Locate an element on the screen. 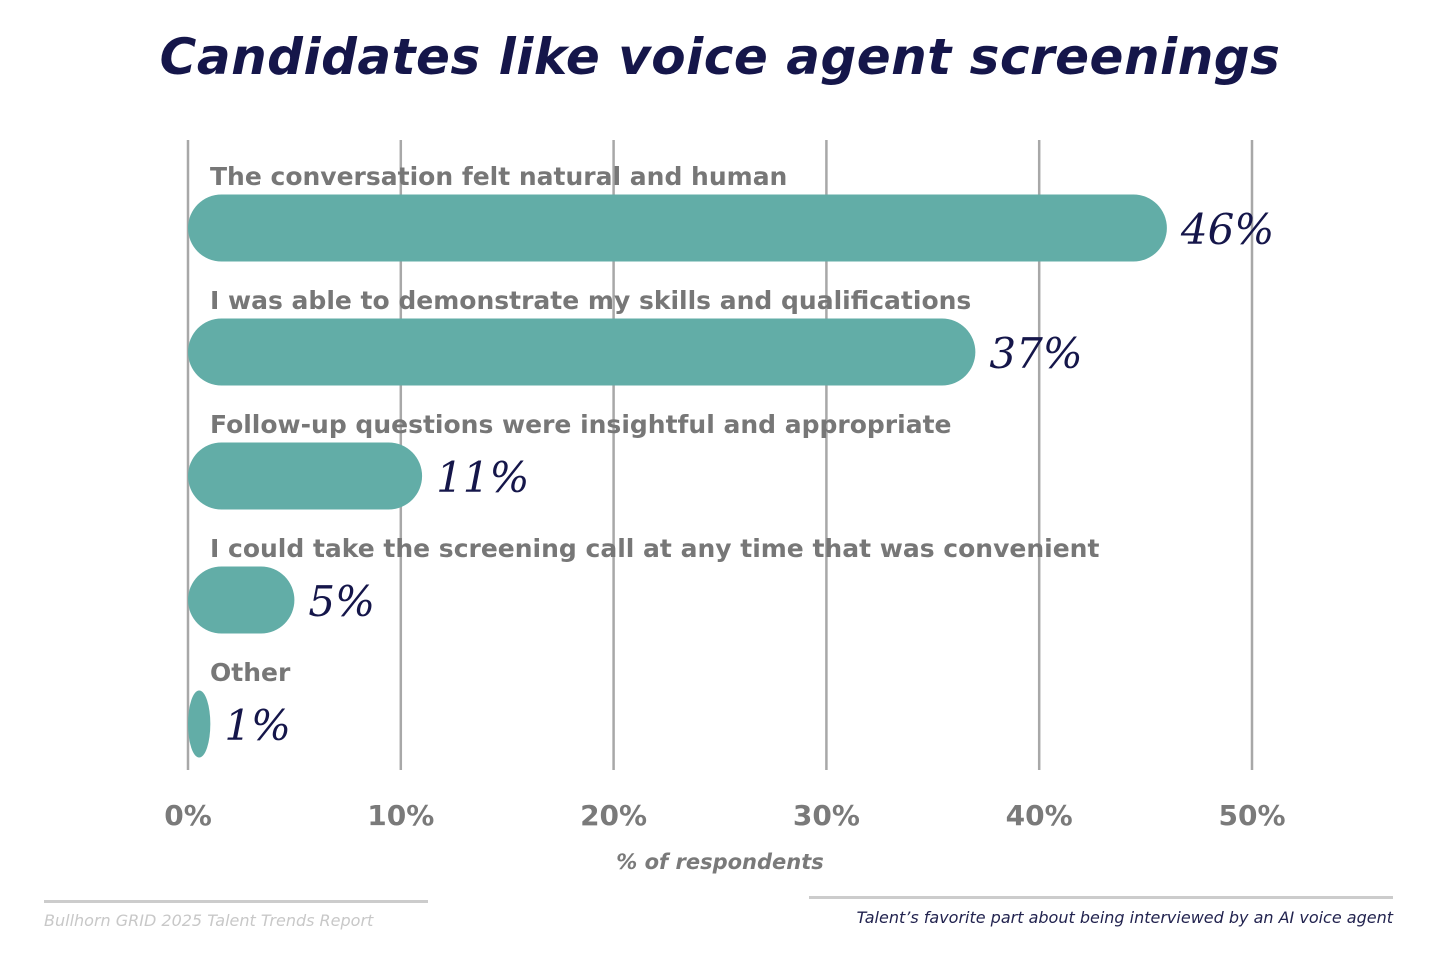  x-tick-label: 20% is located at coordinates (613, 815).